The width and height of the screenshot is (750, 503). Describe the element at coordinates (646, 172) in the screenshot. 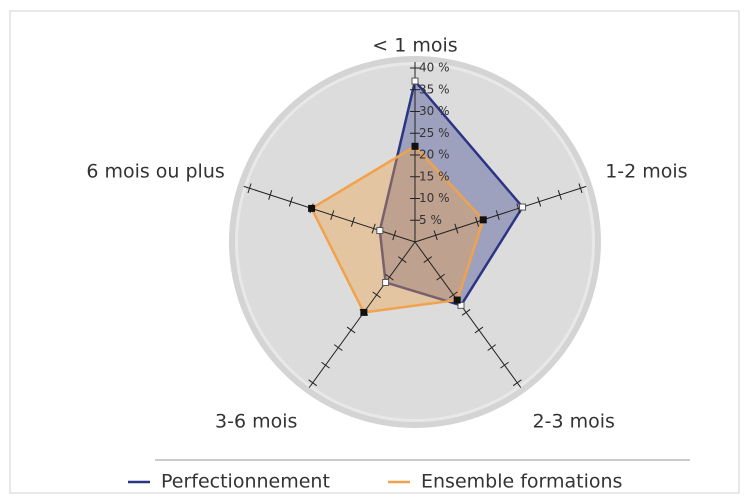

I see `category-label: 1-2 mois` at that location.